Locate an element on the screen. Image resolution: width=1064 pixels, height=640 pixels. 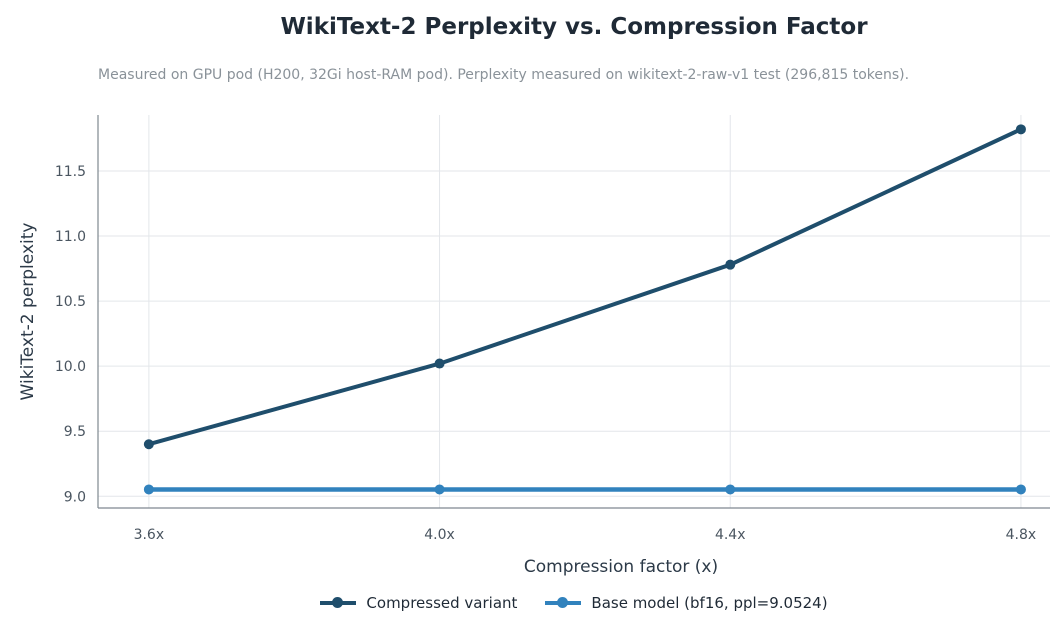
y-tick-label: 10.5 is located at coordinates (70, 302).